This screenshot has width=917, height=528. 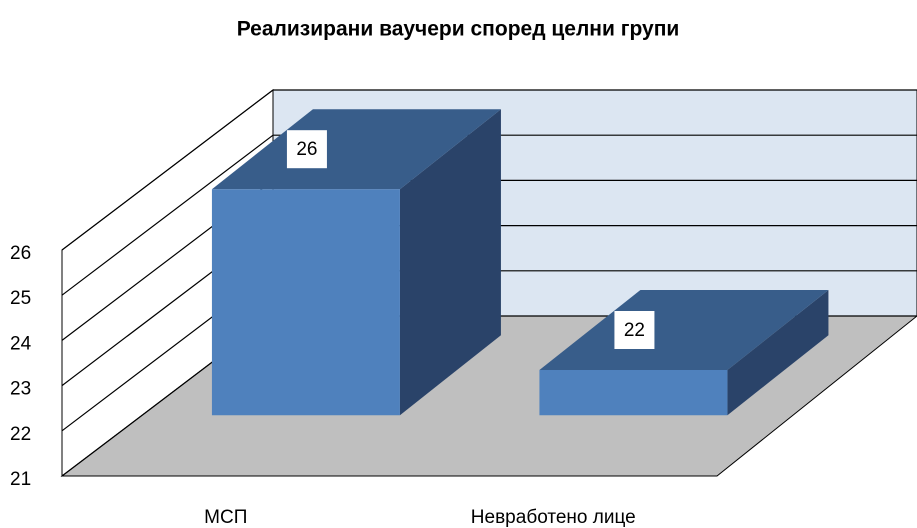 What do you see at coordinates (458, 29) in the screenshot?
I see `chart-title: Реализирани ваучери според целни групи` at bounding box center [458, 29].